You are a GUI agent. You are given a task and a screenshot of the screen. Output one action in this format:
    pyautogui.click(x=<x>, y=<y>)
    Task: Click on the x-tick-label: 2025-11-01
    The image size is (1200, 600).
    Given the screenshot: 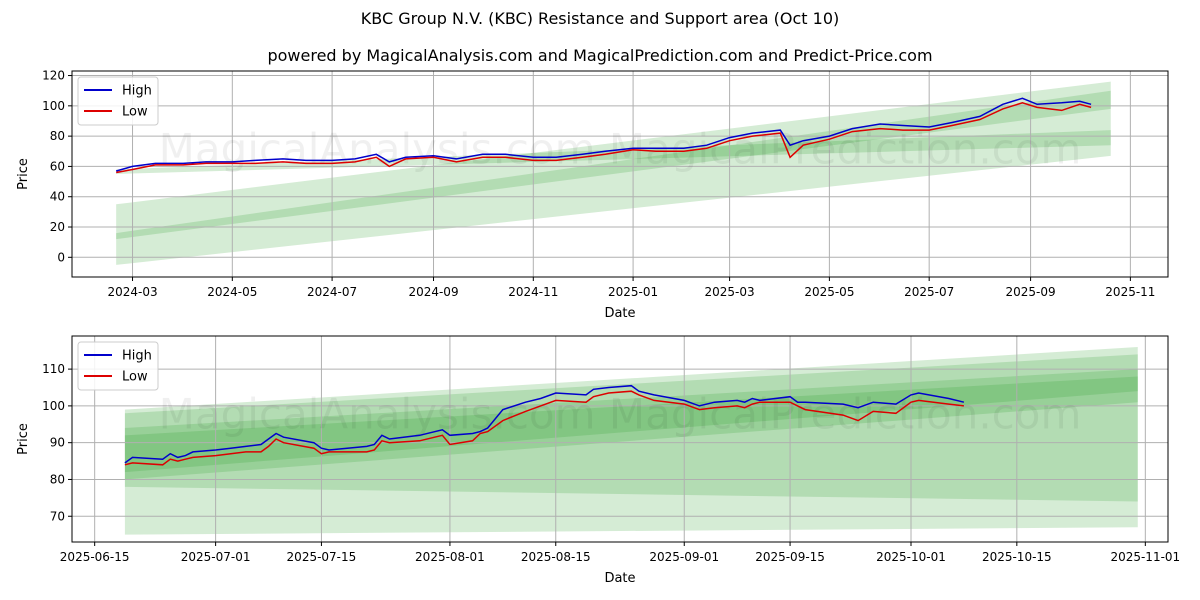 What is the action you would take?
    pyautogui.click(x=1145, y=557)
    